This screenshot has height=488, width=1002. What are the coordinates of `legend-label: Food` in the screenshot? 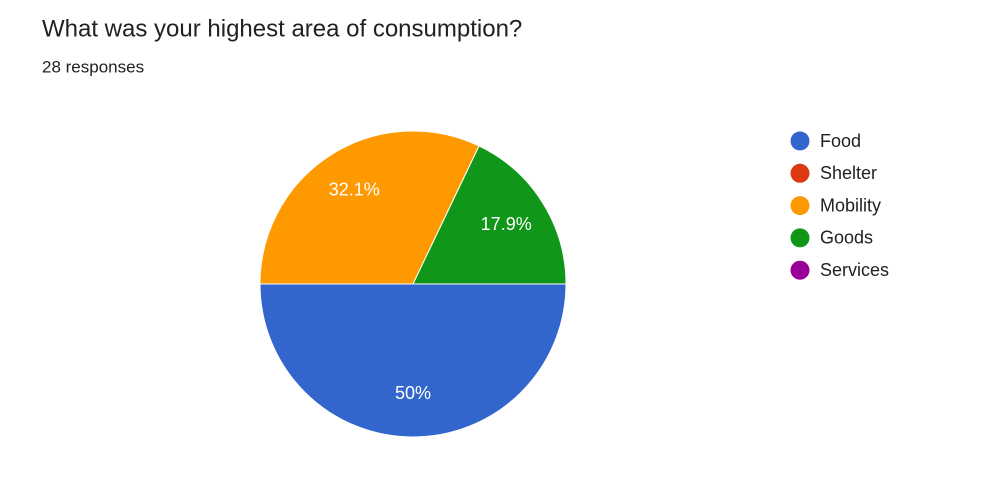 It's located at (840, 141).